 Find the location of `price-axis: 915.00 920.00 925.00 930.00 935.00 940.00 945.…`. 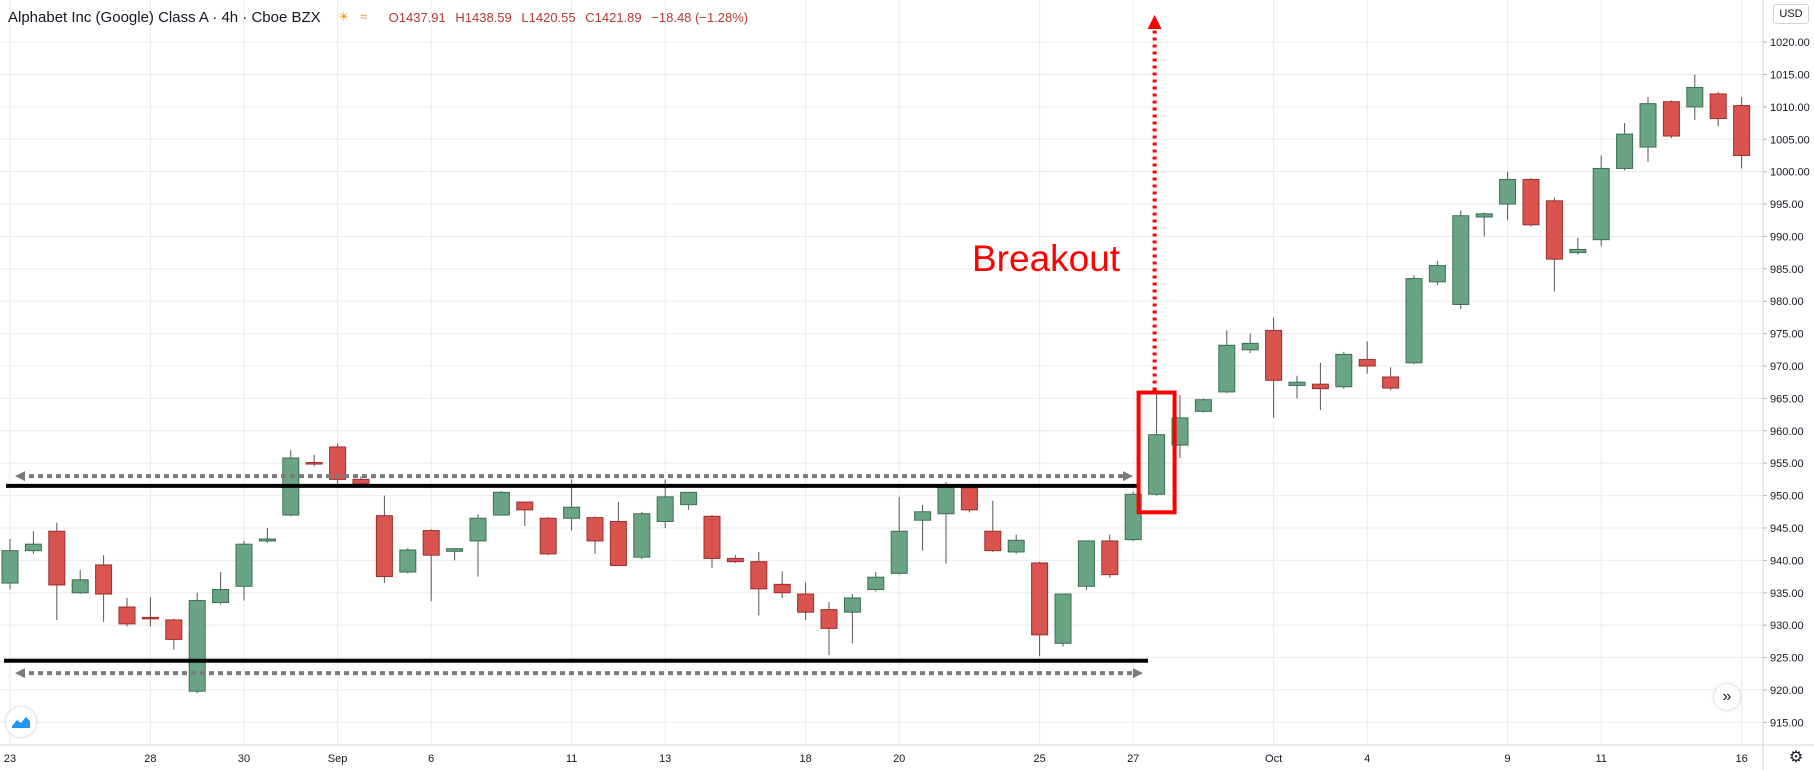

price-axis: 915.00 920.00 925.00 930.00 935.00 940.00 945.… is located at coordinates (1786, 383).